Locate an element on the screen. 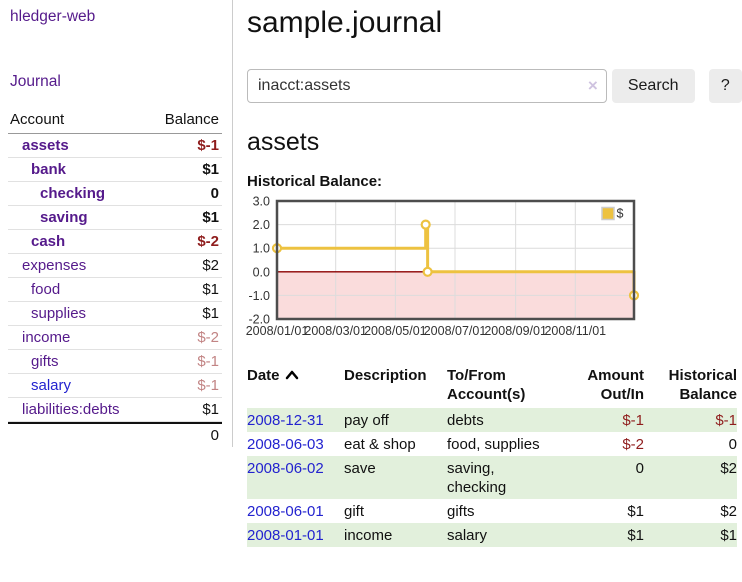 The image size is (742, 582). search-input is located at coordinates (427, 86).